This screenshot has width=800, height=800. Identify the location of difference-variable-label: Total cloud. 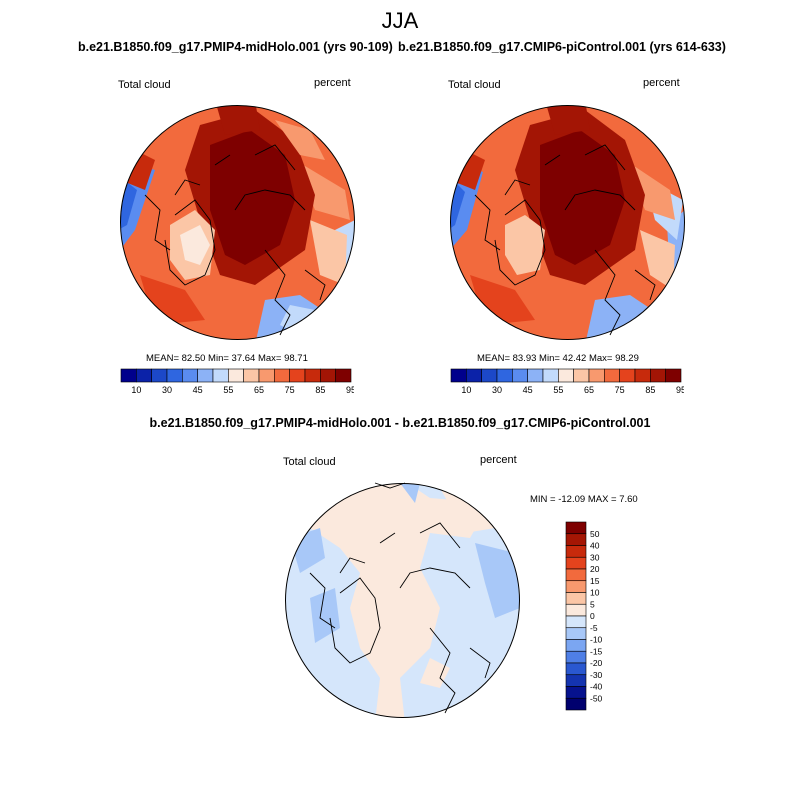
(309, 462).